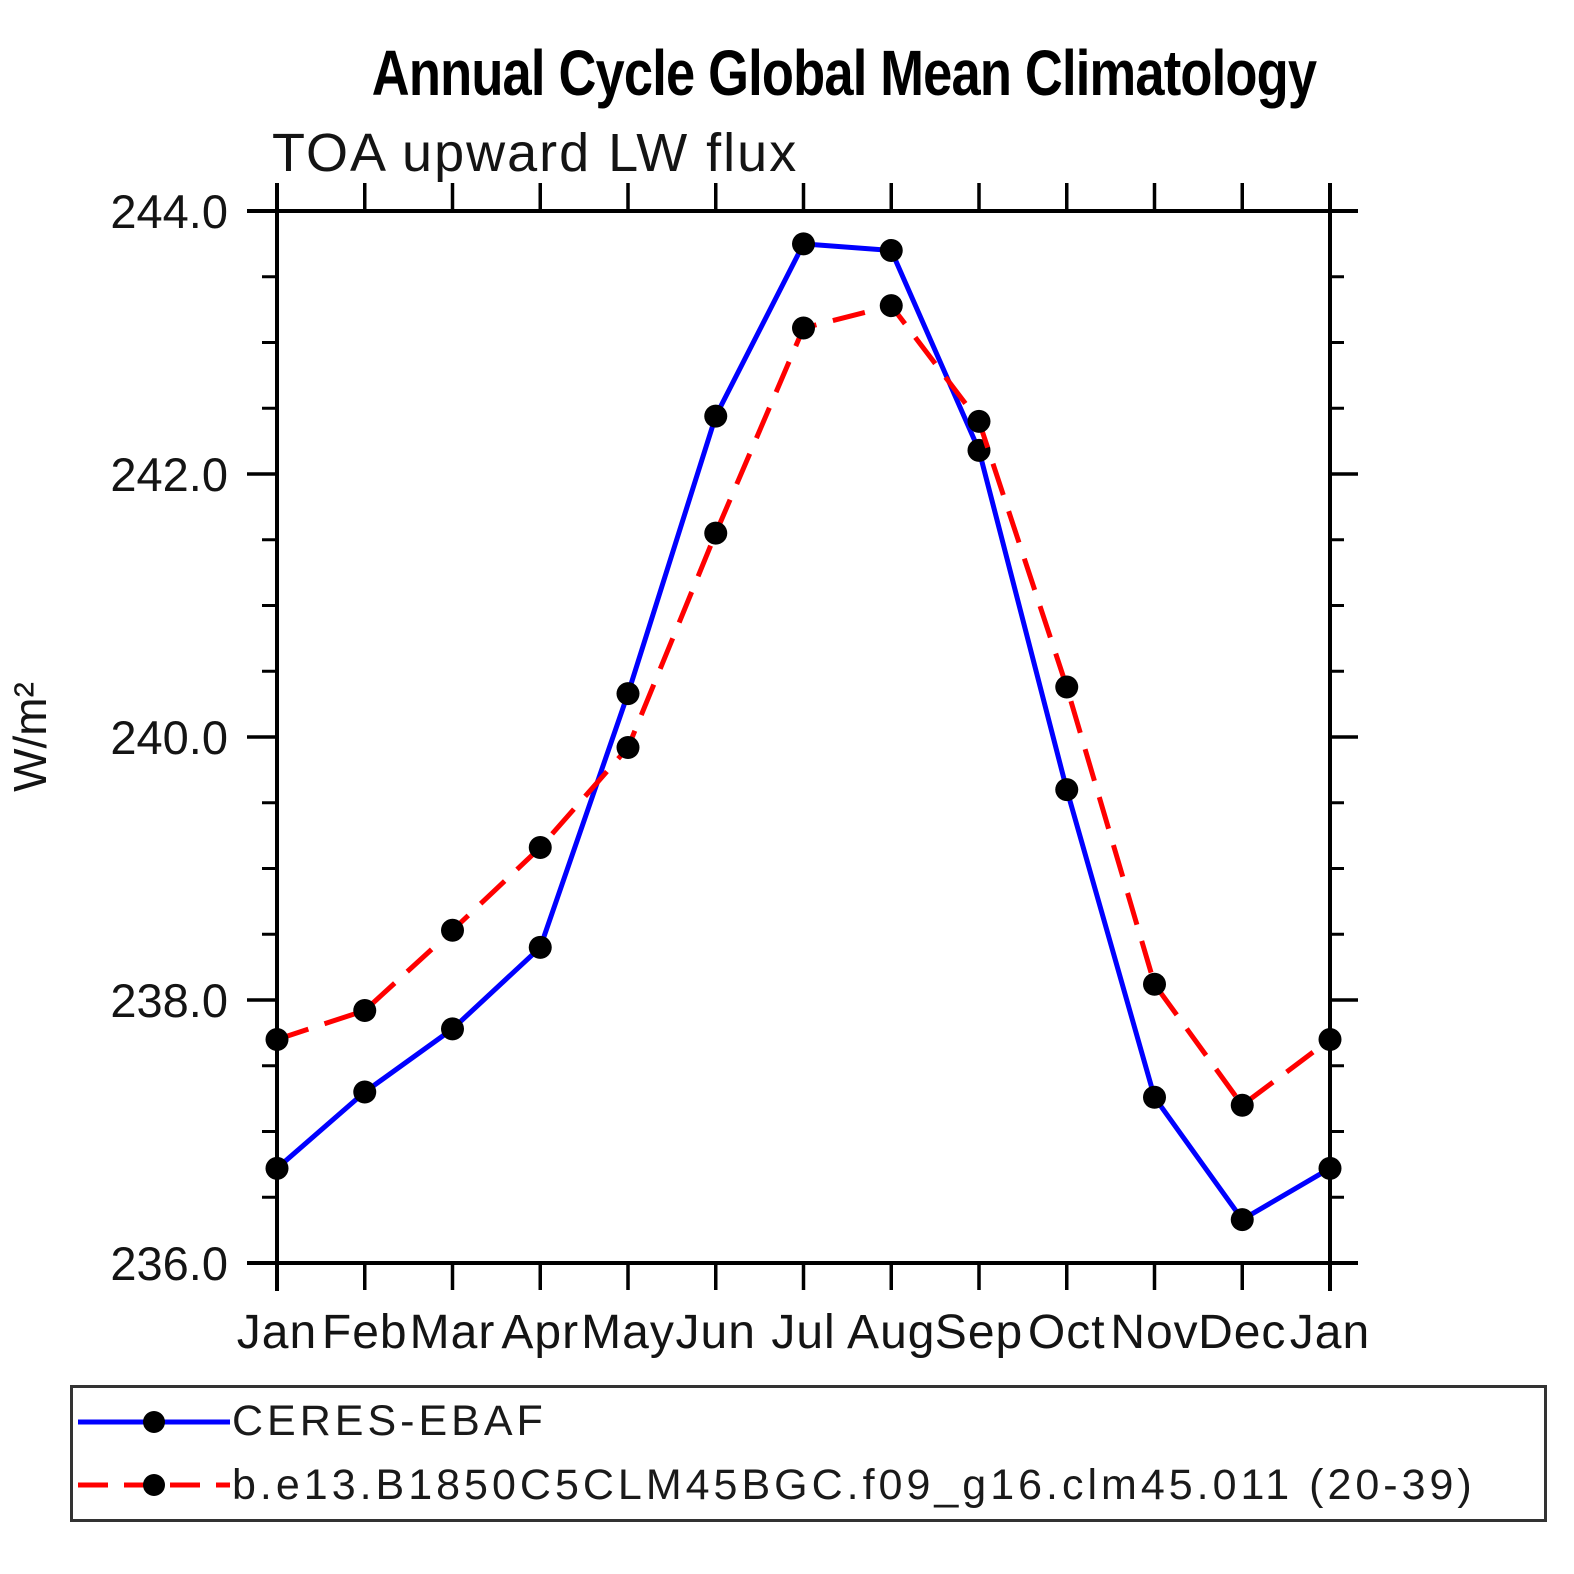  I want to click on month-label: Aug, so click(891, 1332).